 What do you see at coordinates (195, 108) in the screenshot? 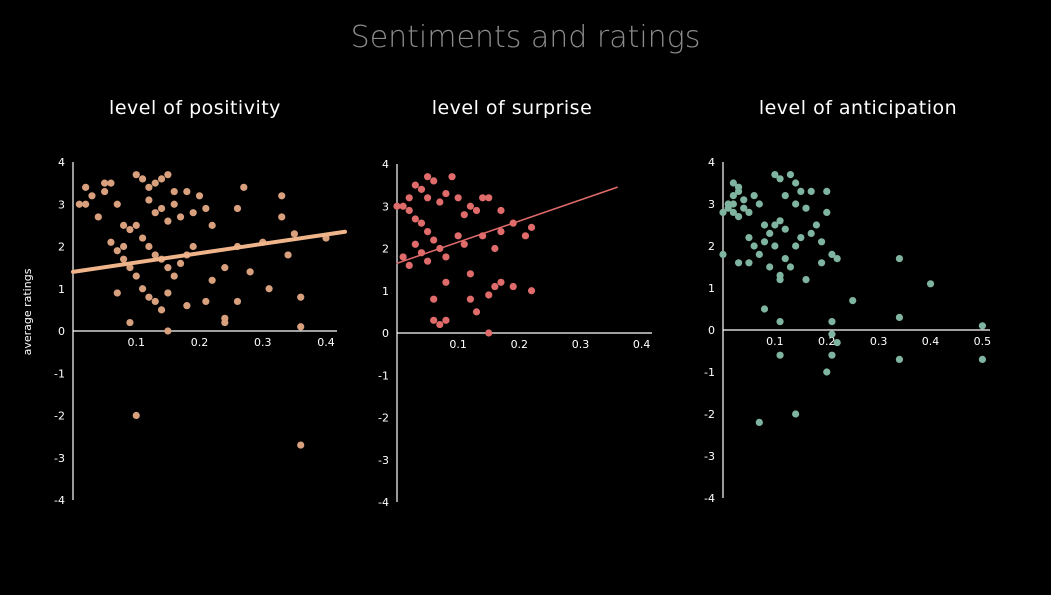
I see `panel-title: level of positivity` at bounding box center [195, 108].